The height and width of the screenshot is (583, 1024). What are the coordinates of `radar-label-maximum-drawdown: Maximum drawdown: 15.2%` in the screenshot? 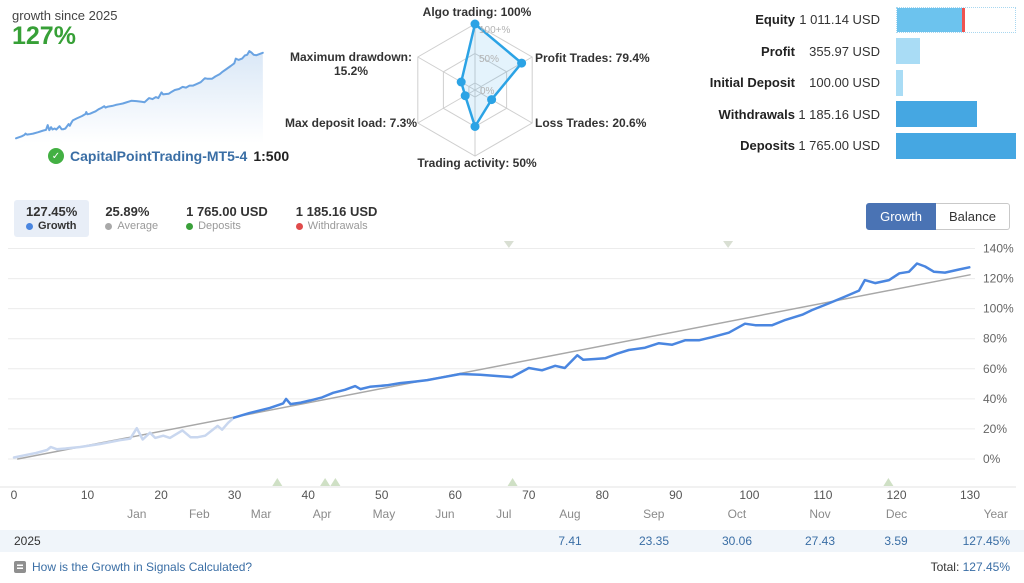 It's located at (350, 64).